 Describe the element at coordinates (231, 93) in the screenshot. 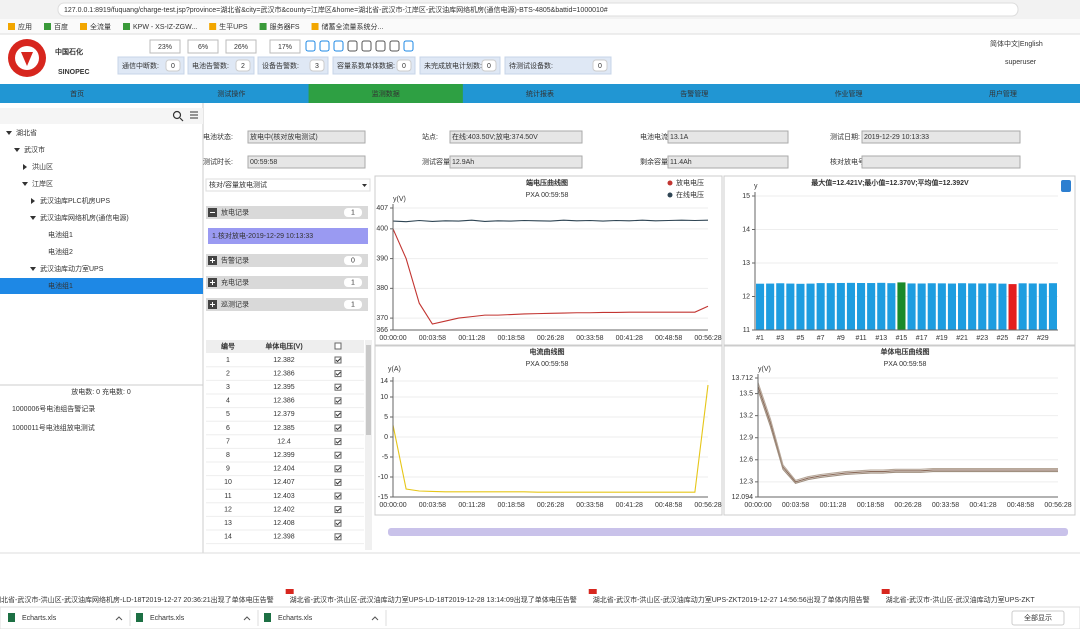

I see `nav-tab: 测试操作` at that location.